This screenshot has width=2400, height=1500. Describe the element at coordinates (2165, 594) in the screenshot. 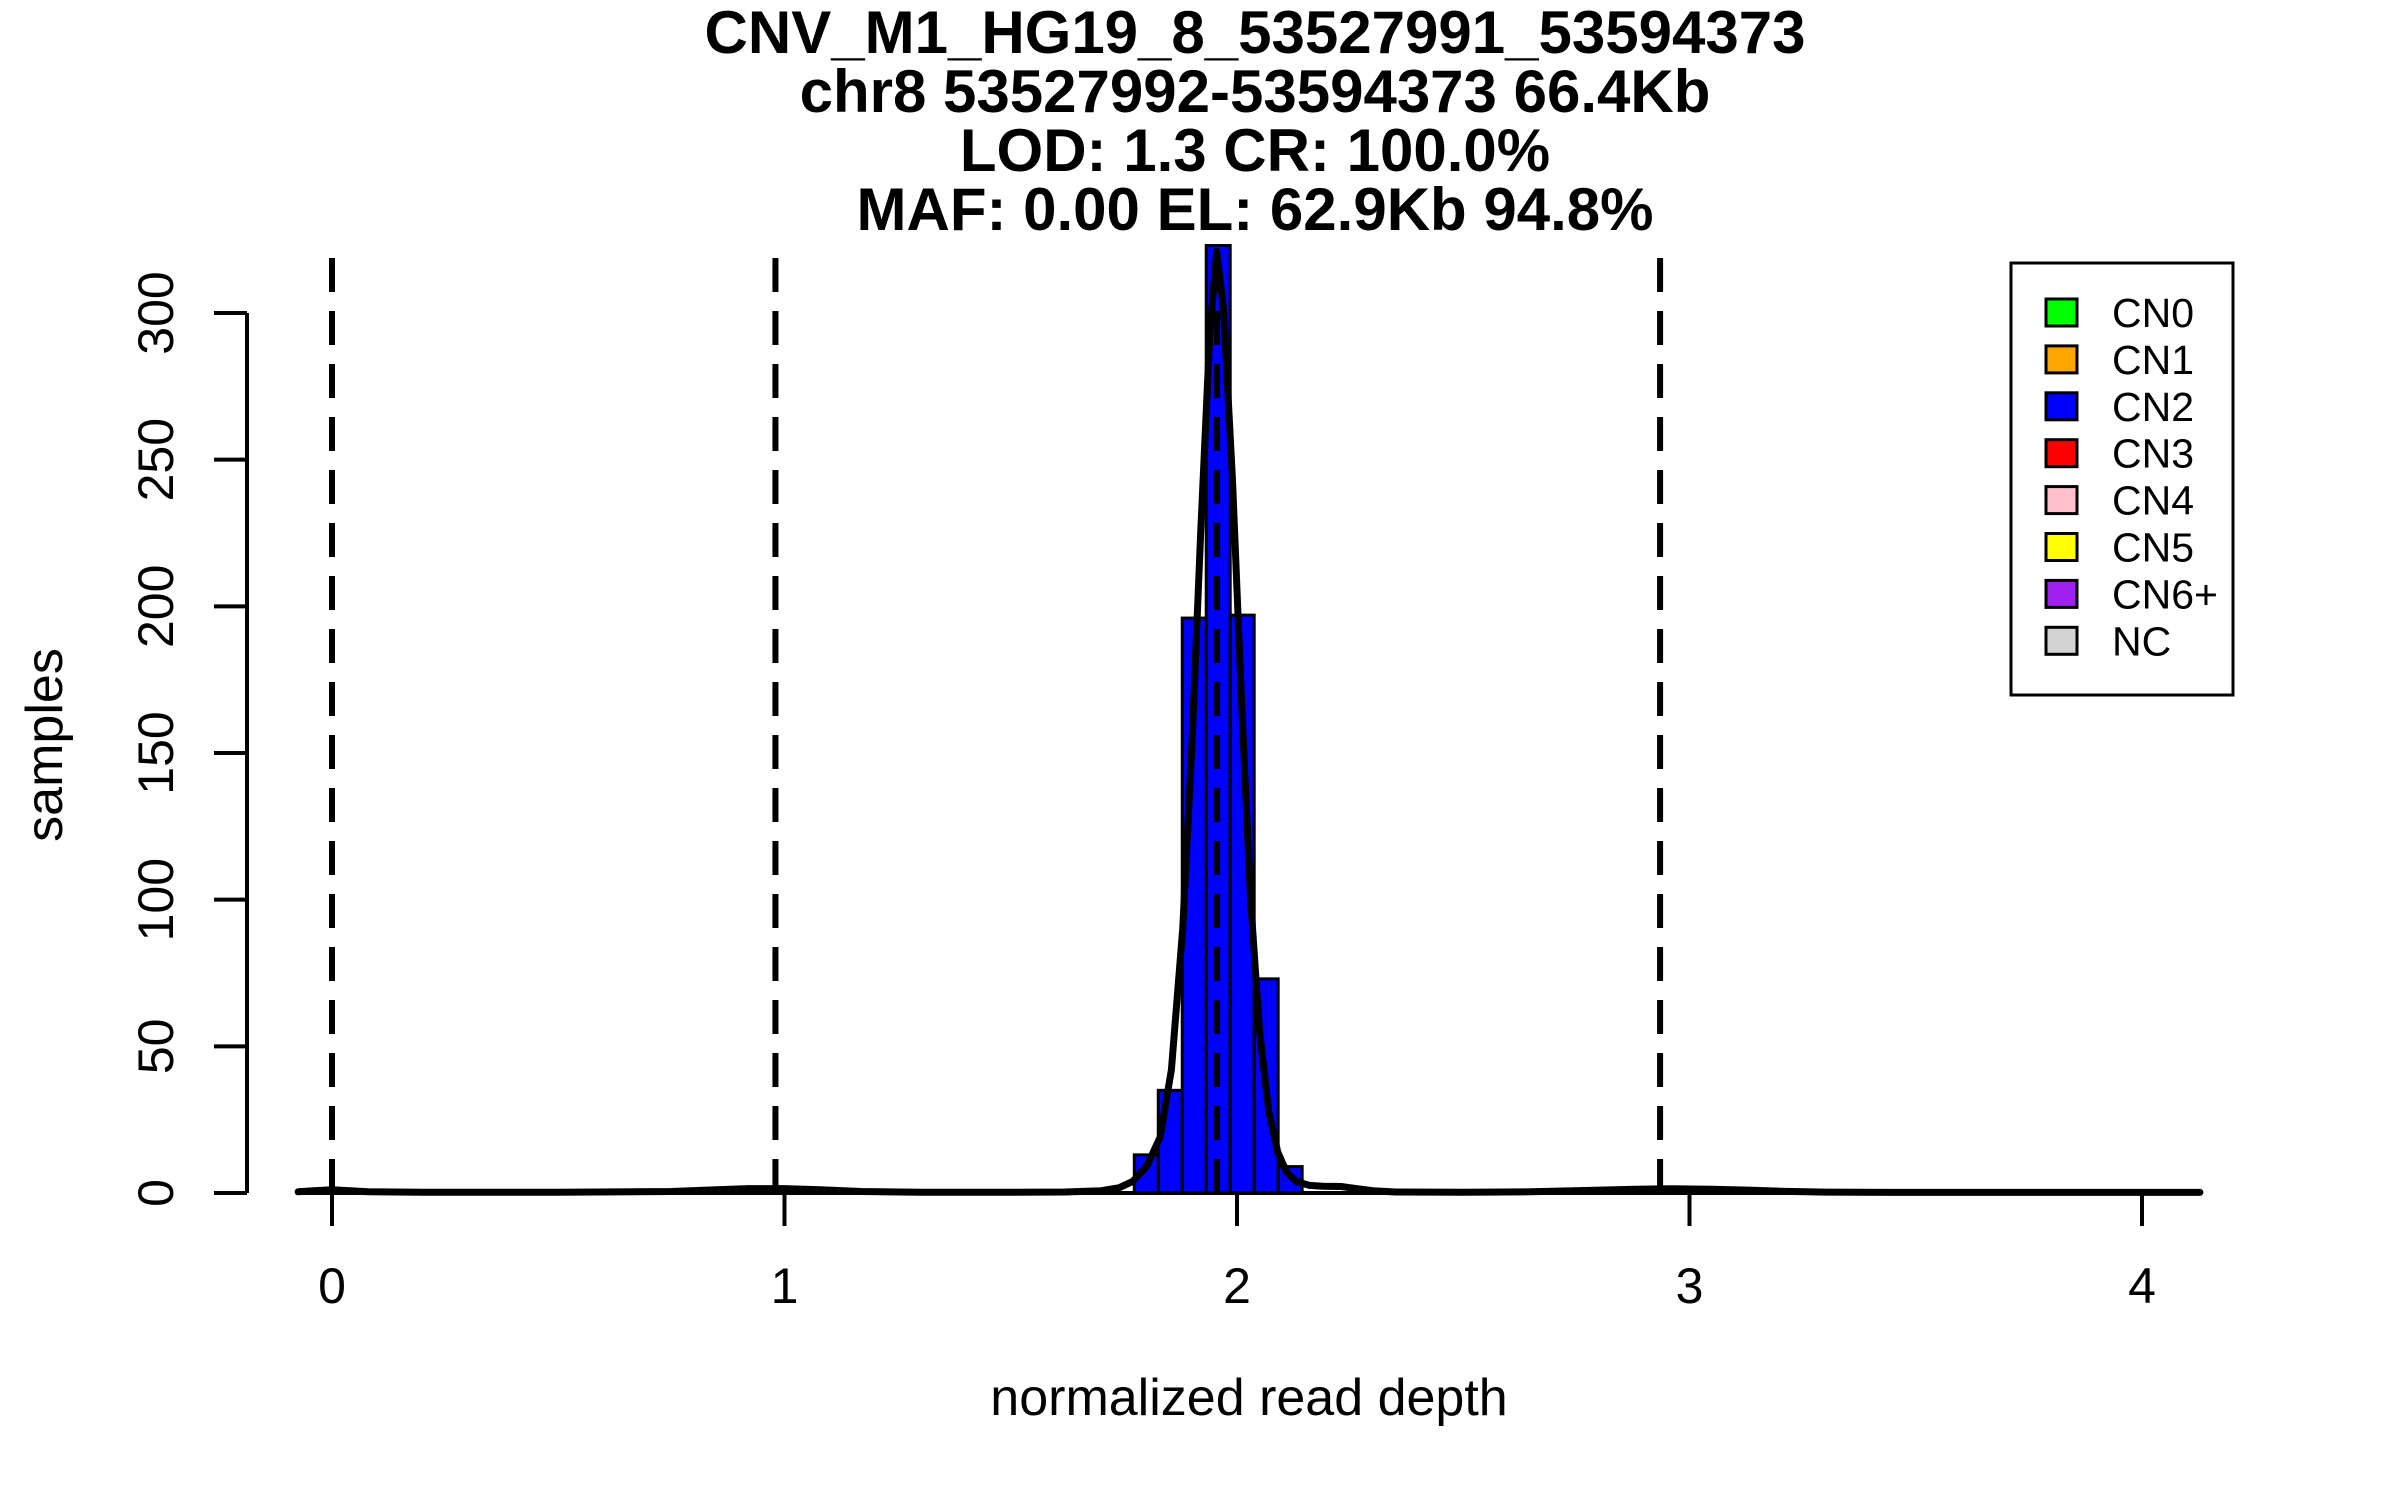

I see `legend-label: CN6+` at that location.